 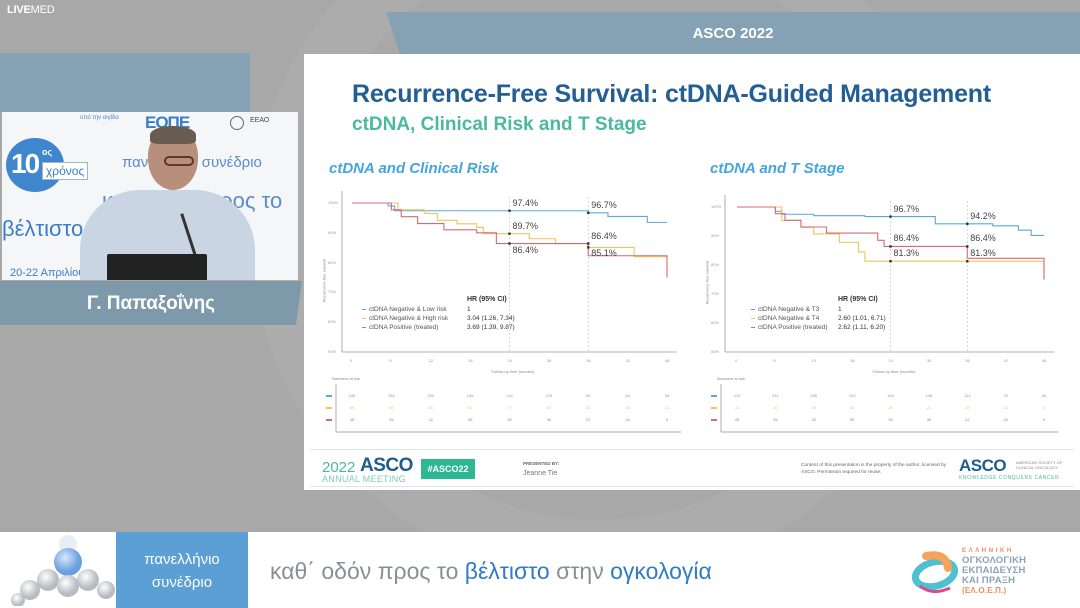 I want to click on at-risk-count: 41, so click(x=588, y=407).